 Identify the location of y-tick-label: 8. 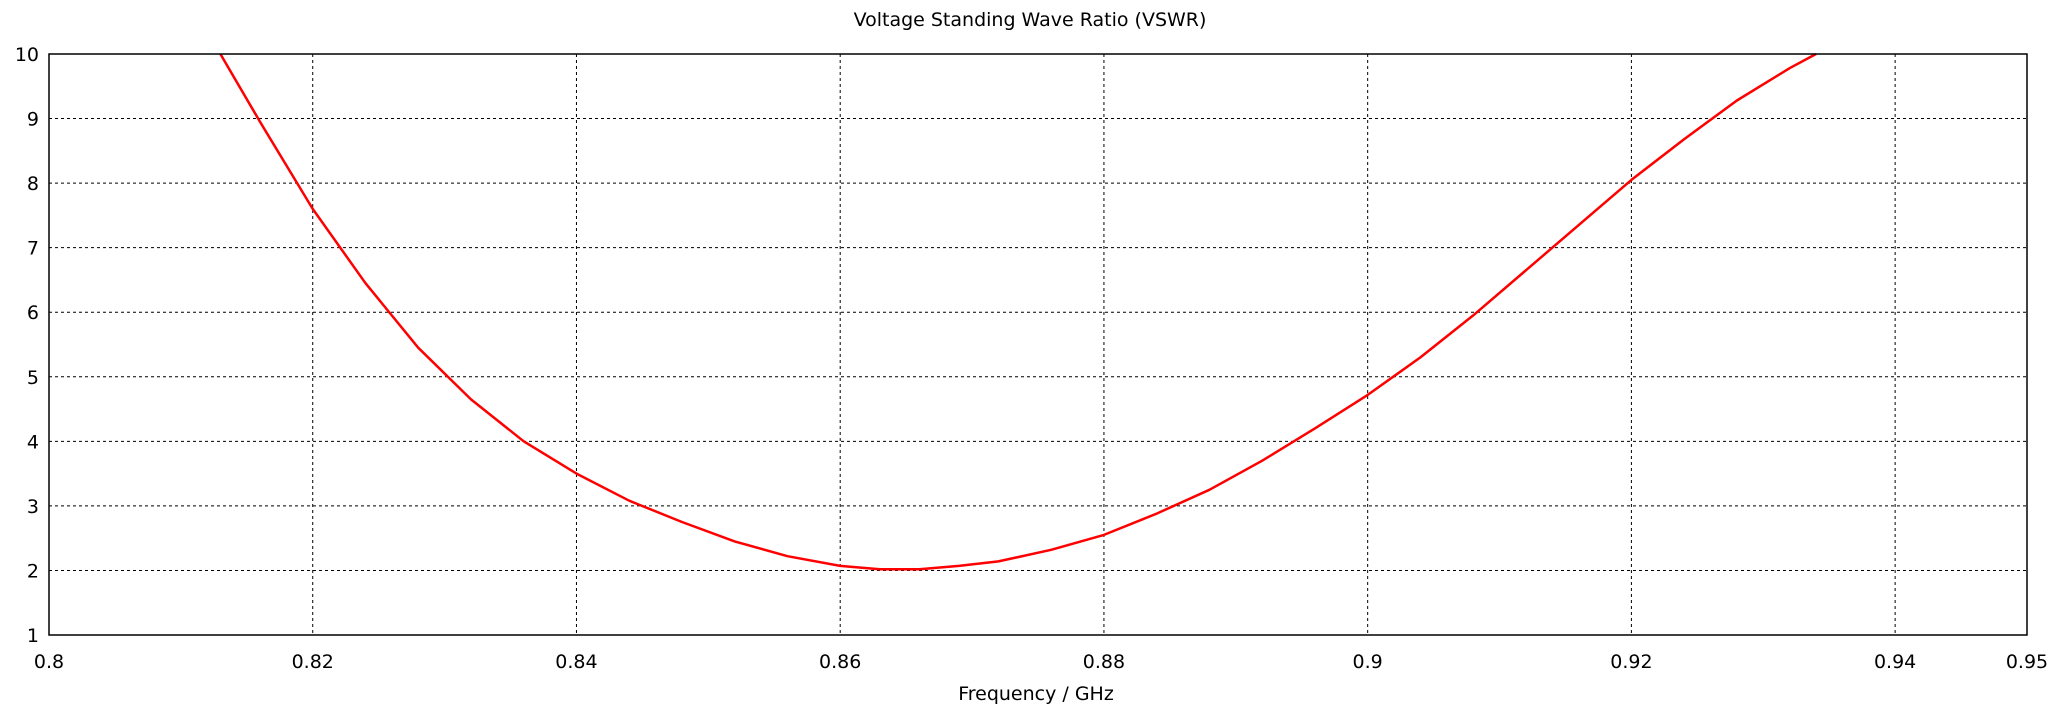
(33, 184).